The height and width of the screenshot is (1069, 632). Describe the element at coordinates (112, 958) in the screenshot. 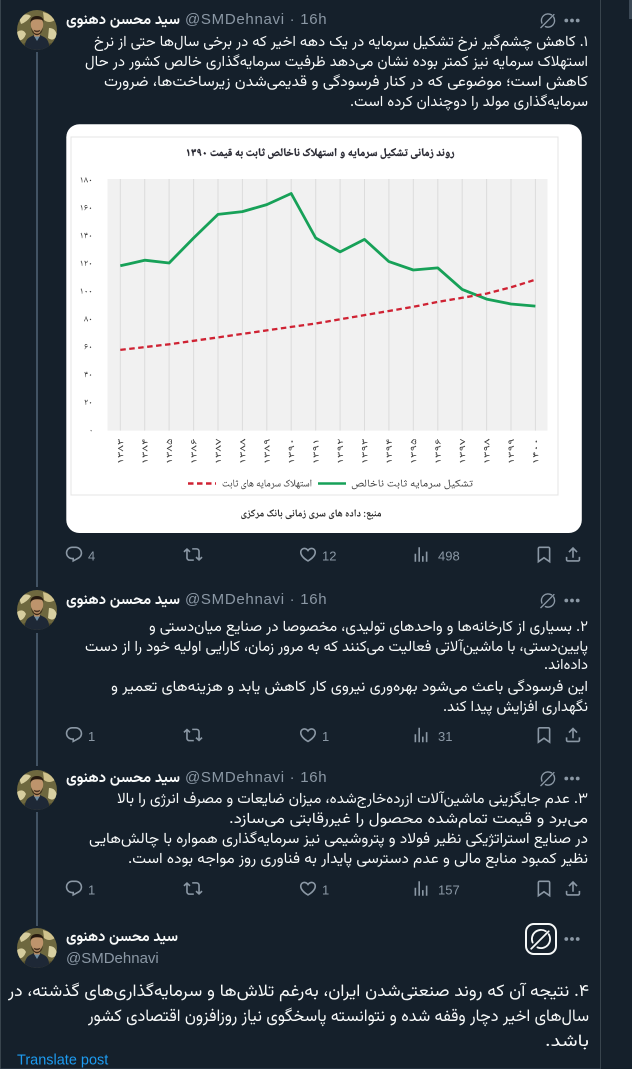

I see `svg-text: @SMDehnavi` at that location.